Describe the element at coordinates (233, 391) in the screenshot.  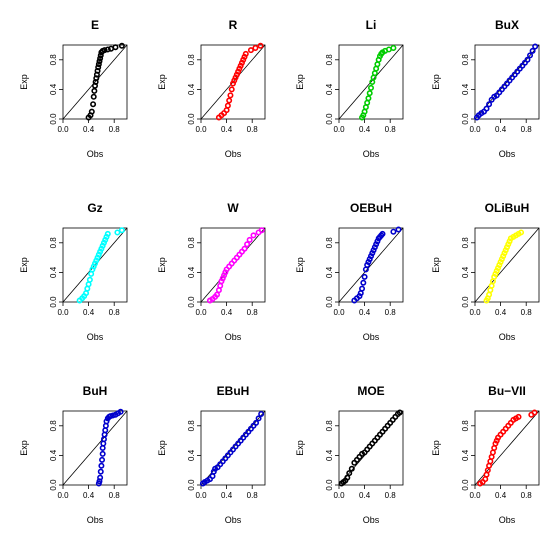
I see `panel-title: EBuH` at that location.